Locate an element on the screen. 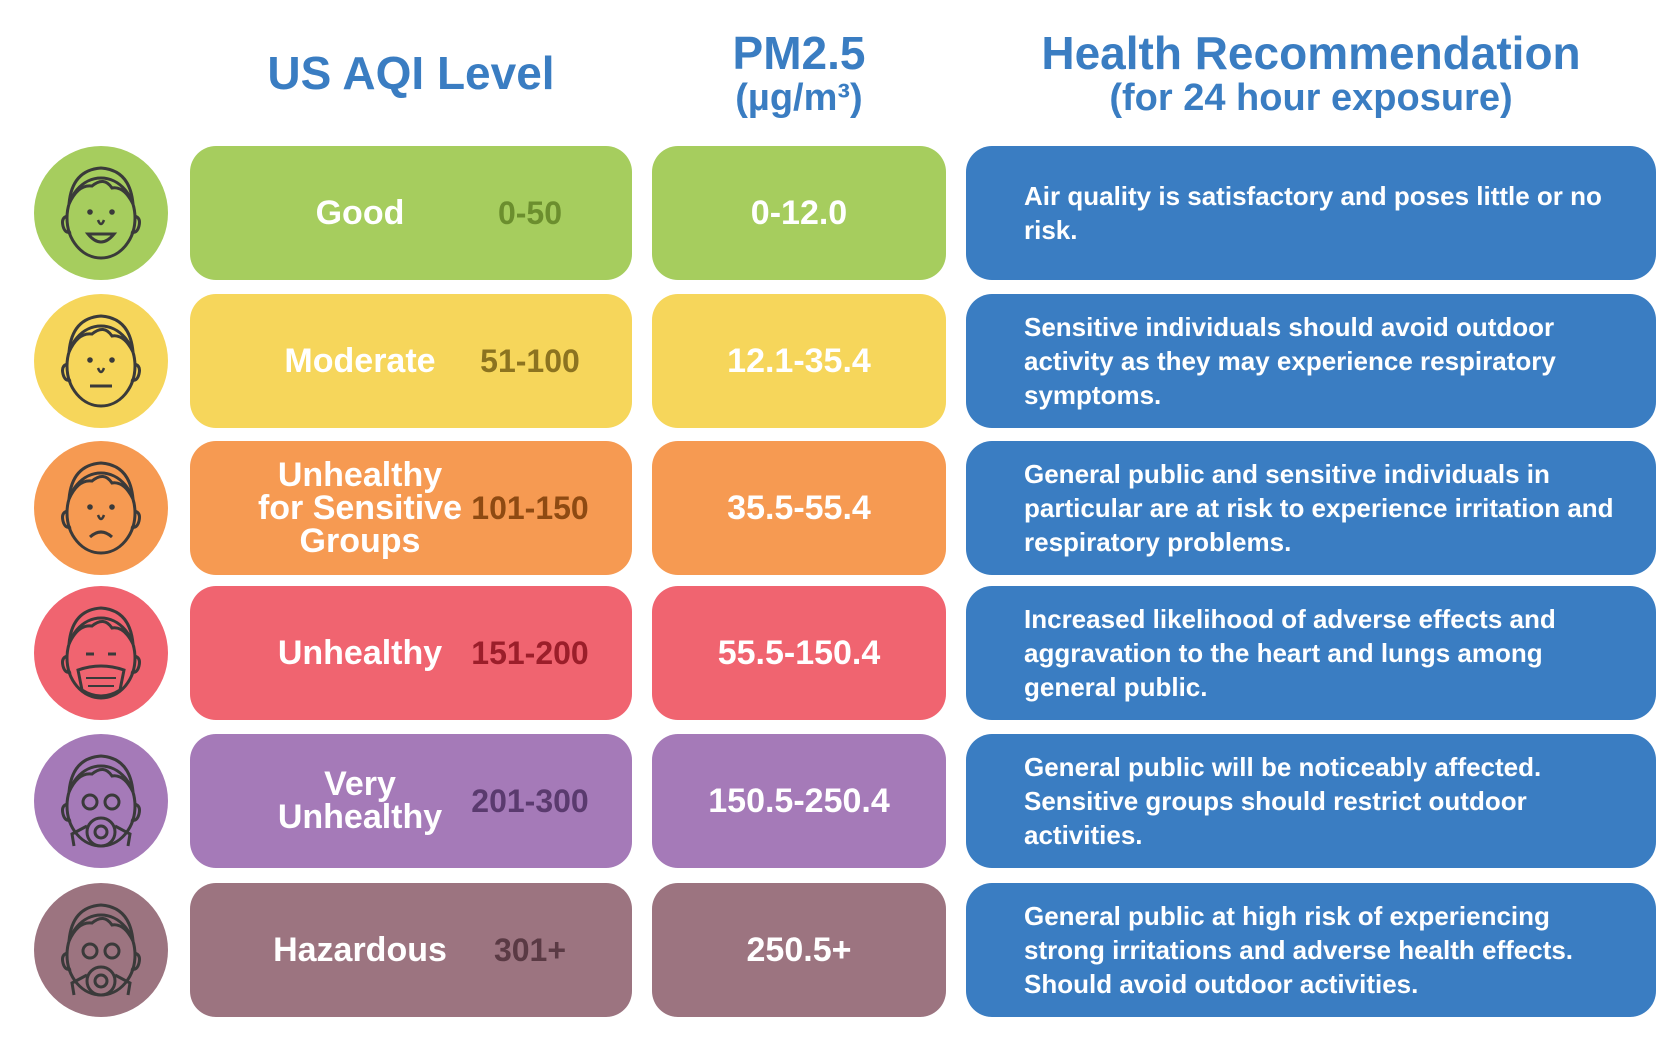 The height and width of the screenshot is (1045, 1680). pm25-range: 0-12.0 is located at coordinates (799, 213).